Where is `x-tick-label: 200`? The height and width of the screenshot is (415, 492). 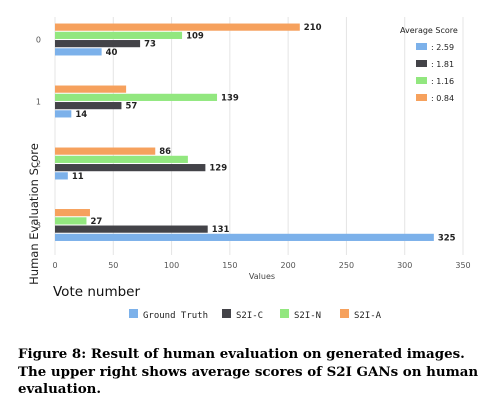
x-tick-label: 200 is located at coordinates (288, 265).